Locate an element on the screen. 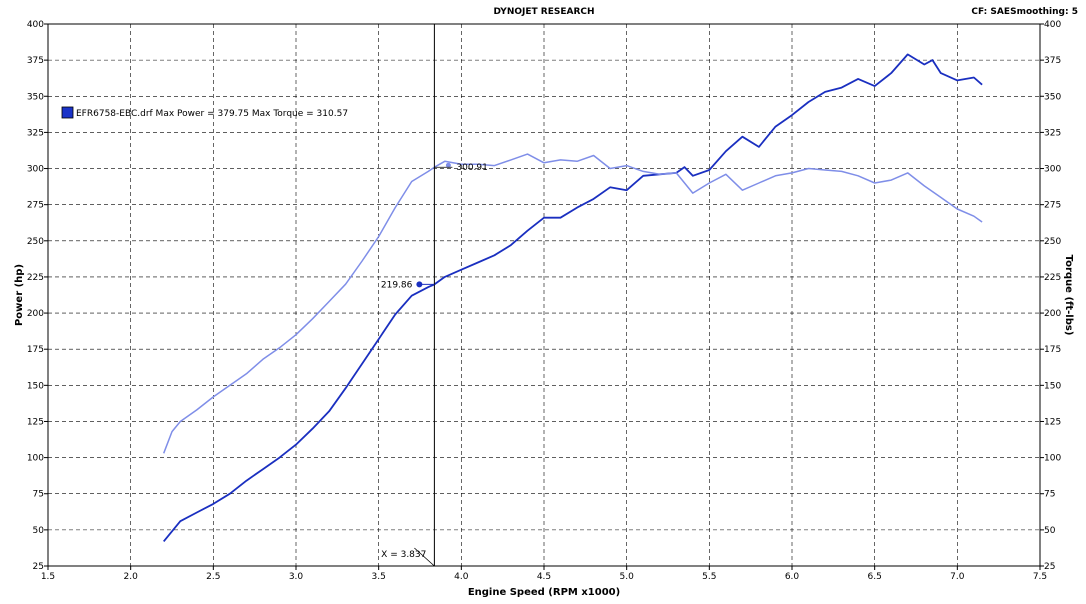  torque-cursor-marker is located at coordinates (448, 165).